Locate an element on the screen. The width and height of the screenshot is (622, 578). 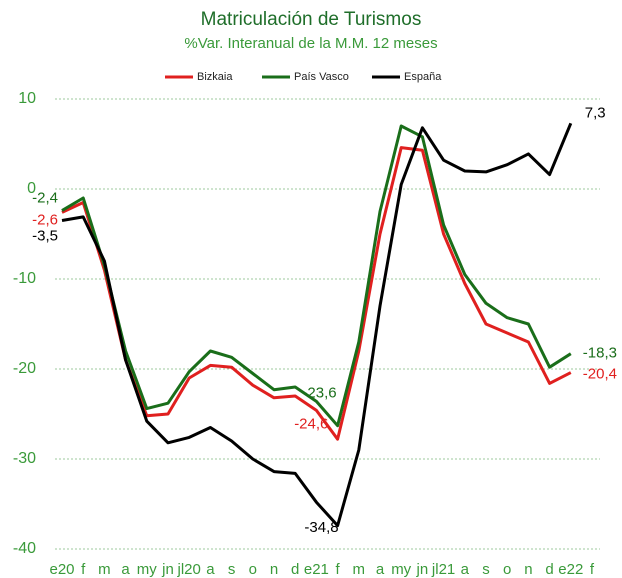
x-tick-label: jl21 is located at coordinates (443, 569).